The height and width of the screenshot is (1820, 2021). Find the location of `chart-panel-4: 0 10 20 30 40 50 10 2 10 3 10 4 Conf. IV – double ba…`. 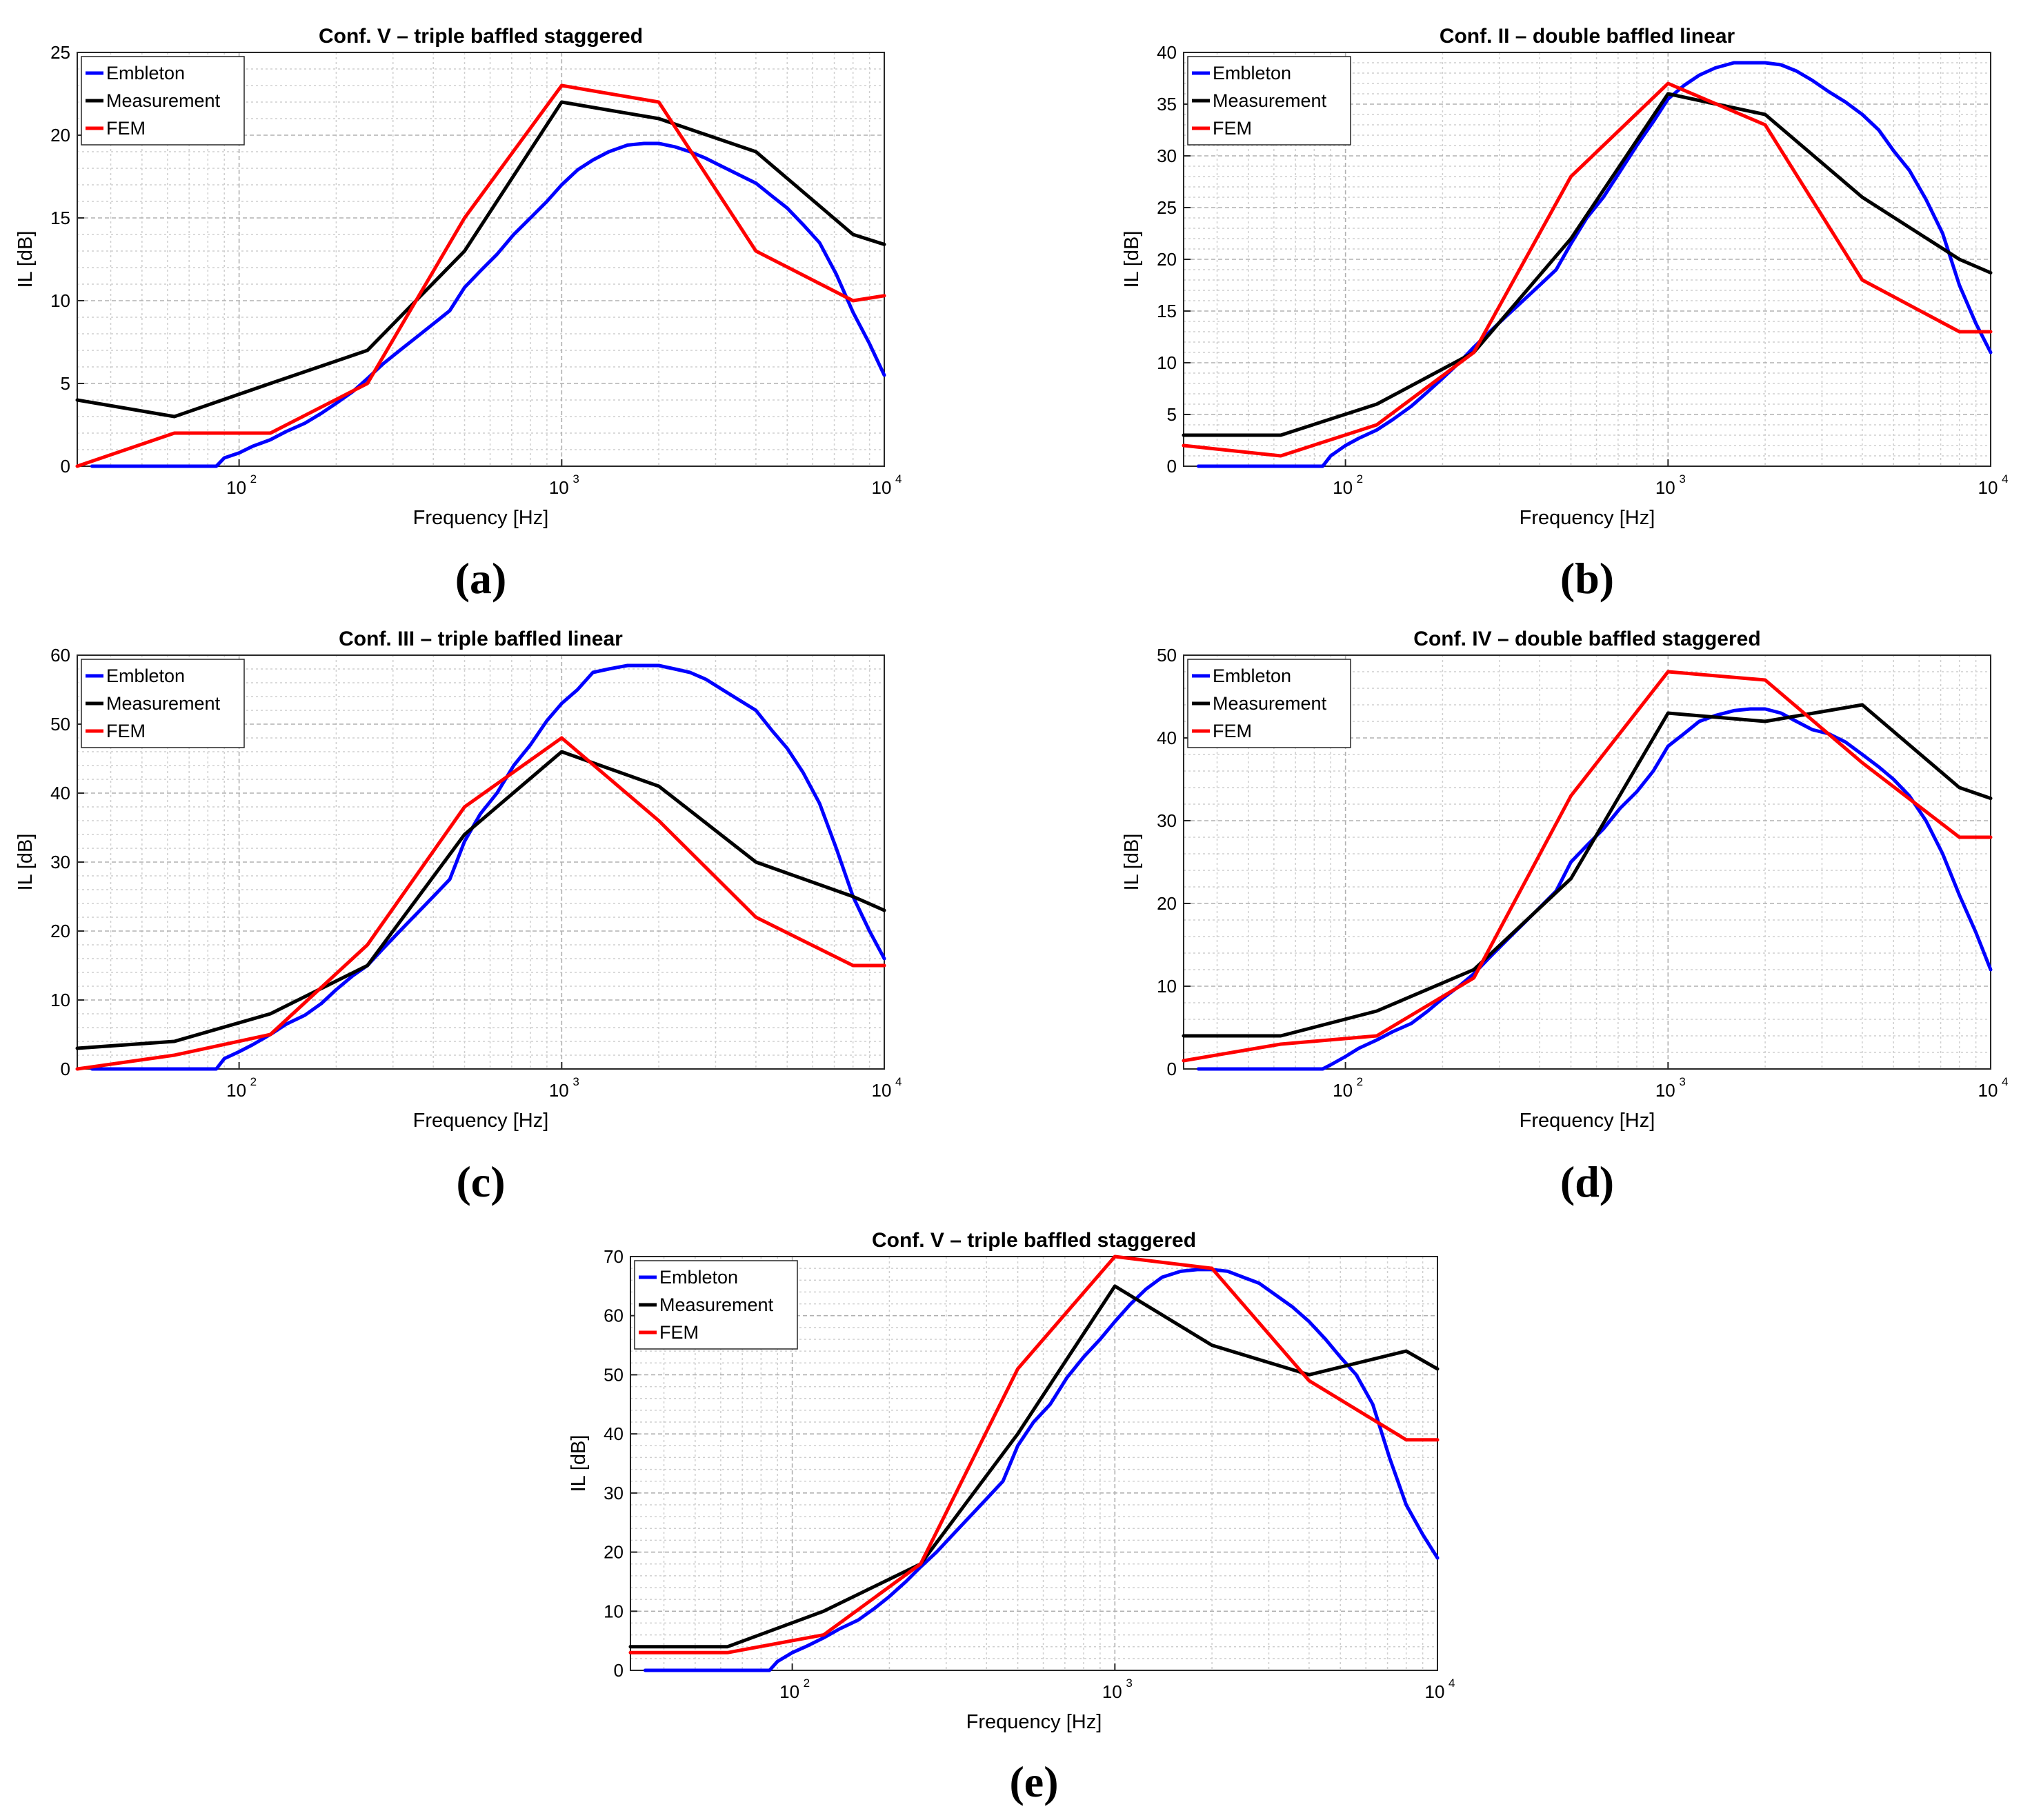

chart-panel-4: 0 10 20 30 40 50 10 2 10 3 10 4 Conf. IV – double ba… is located at coordinates (1564, 917).